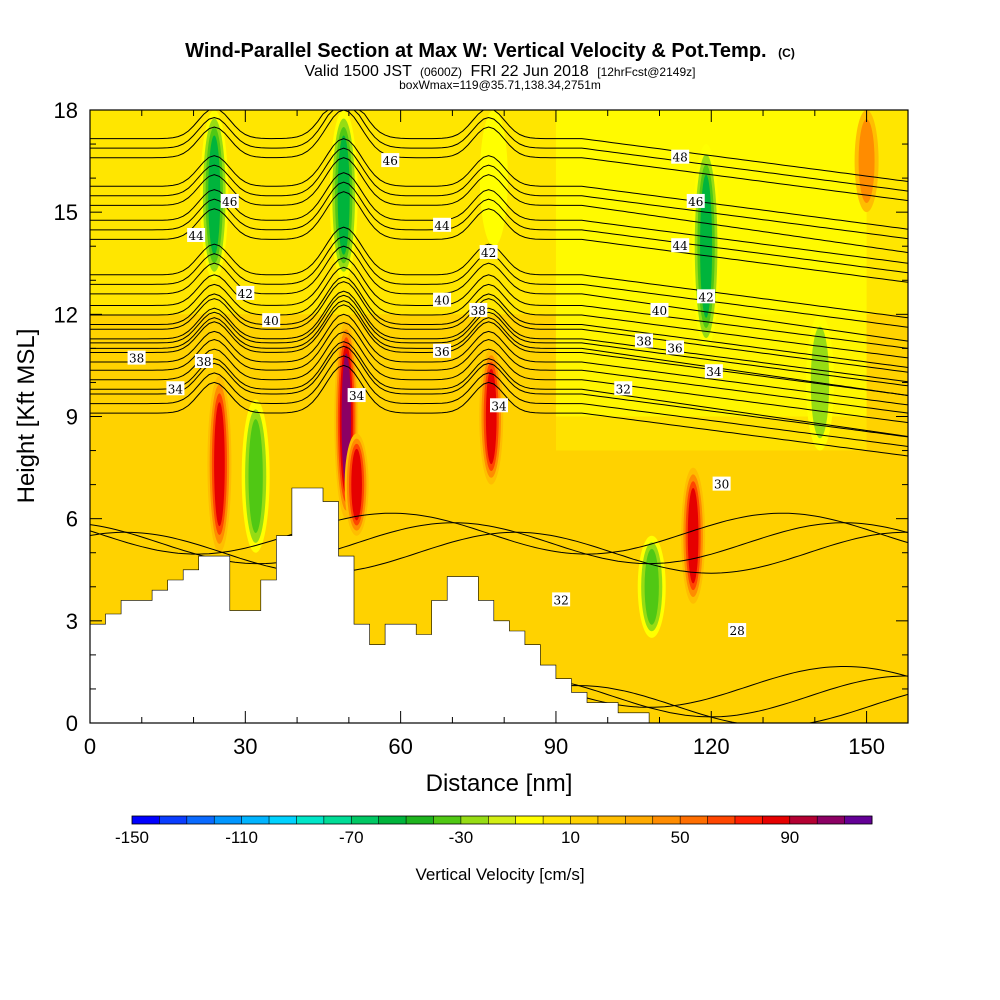 The height and width of the screenshot is (1000, 1000). I want to click on colorbar-tick-label: -70, so click(351, 837).